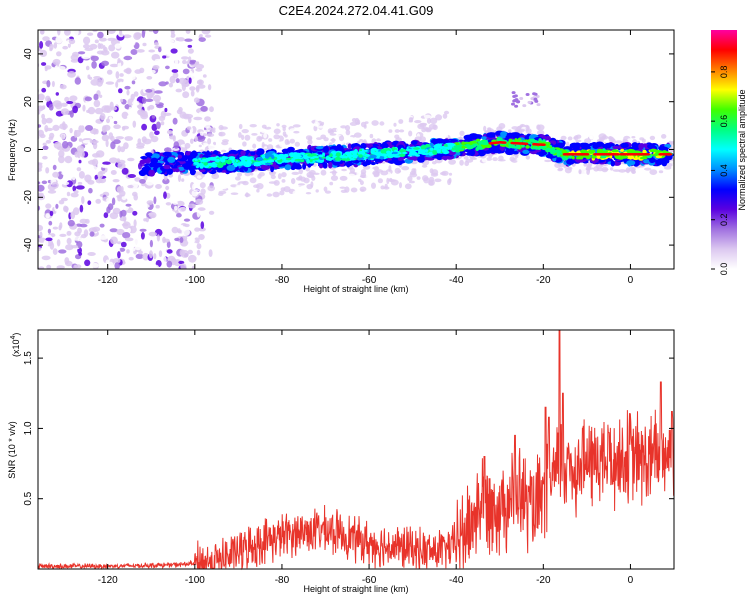 This screenshot has width=750, height=600. Describe the element at coordinates (543, 280) in the screenshot. I see `x-tick-label: -20` at that location.